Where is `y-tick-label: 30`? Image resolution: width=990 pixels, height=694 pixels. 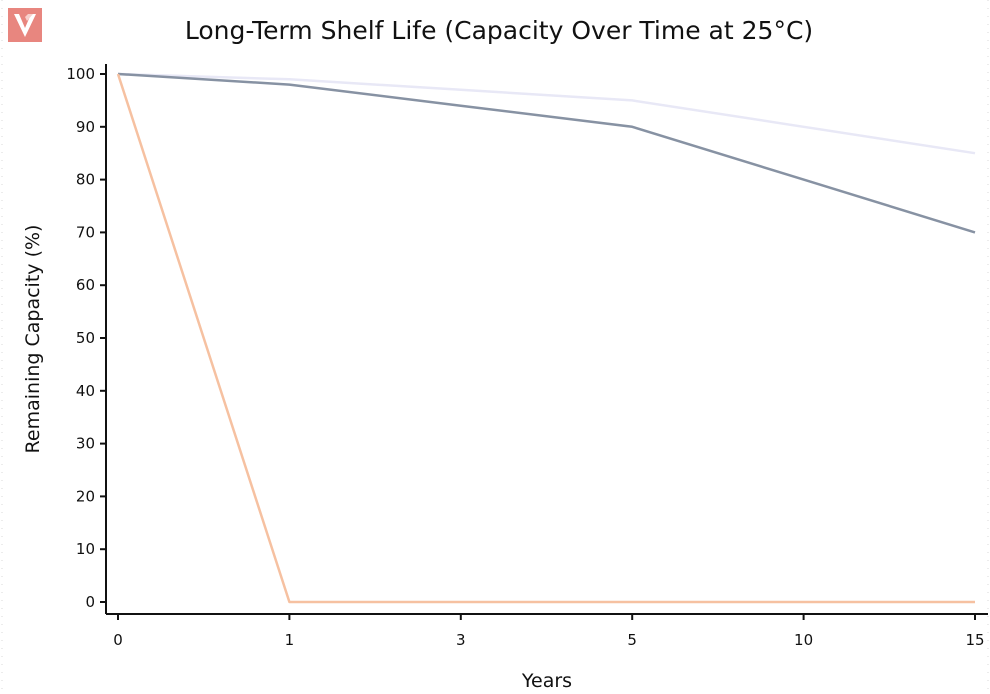 y-tick-label: 30 is located at coordinates (85, 444).